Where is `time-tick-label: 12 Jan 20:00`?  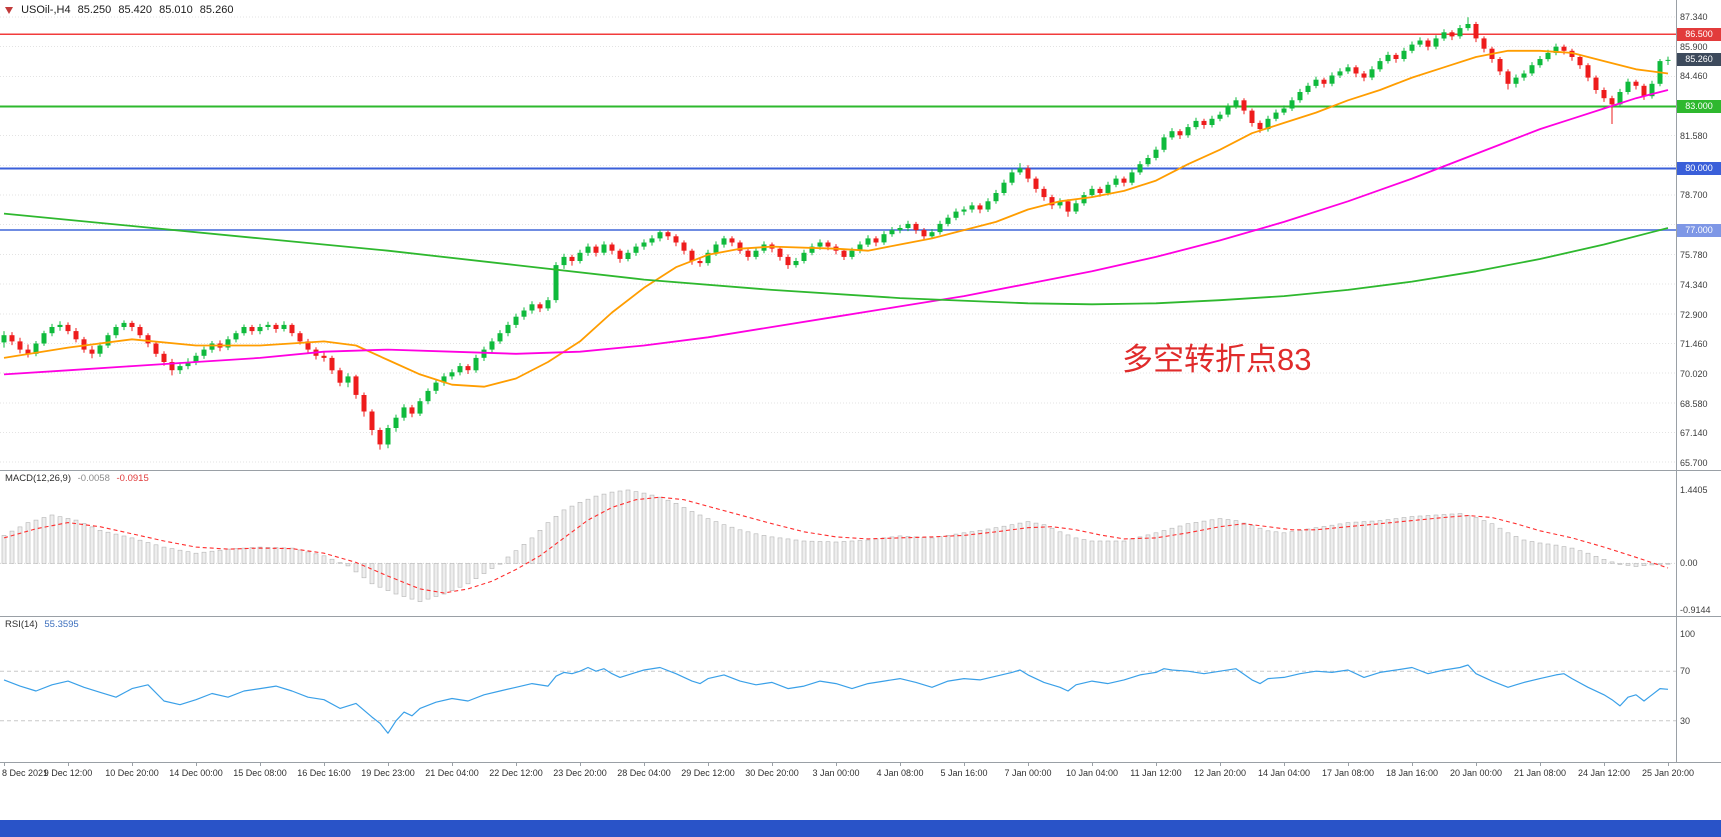 time-tick-label: 12 Jan 20:00 is located at coordinates (1220, 773).